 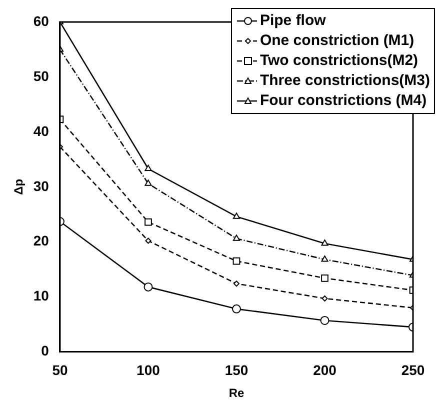 What do you see at coordinates (325, 370) in the screenshot?
I see `x-tick-label: 200` at bounding box center [325, 370].